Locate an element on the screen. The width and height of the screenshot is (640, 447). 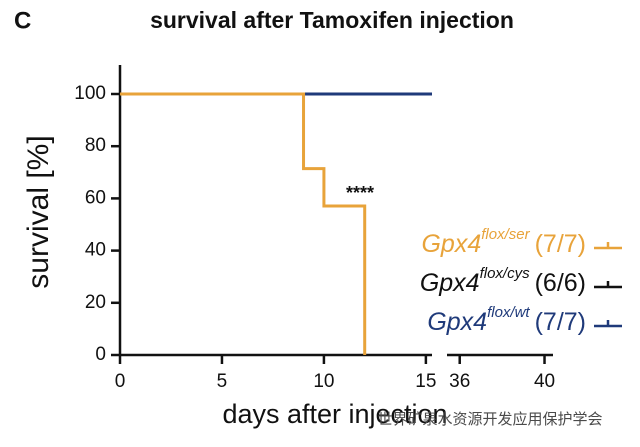
x-tick-label: 15 is located at coordinates (425, 381).